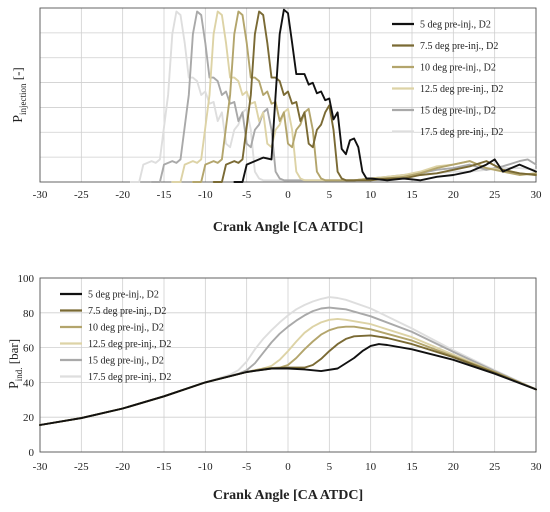 The image size is (550, 512). Describe the element at coordinates (288, 384) in the screenshot. I see `series-line` at that location.